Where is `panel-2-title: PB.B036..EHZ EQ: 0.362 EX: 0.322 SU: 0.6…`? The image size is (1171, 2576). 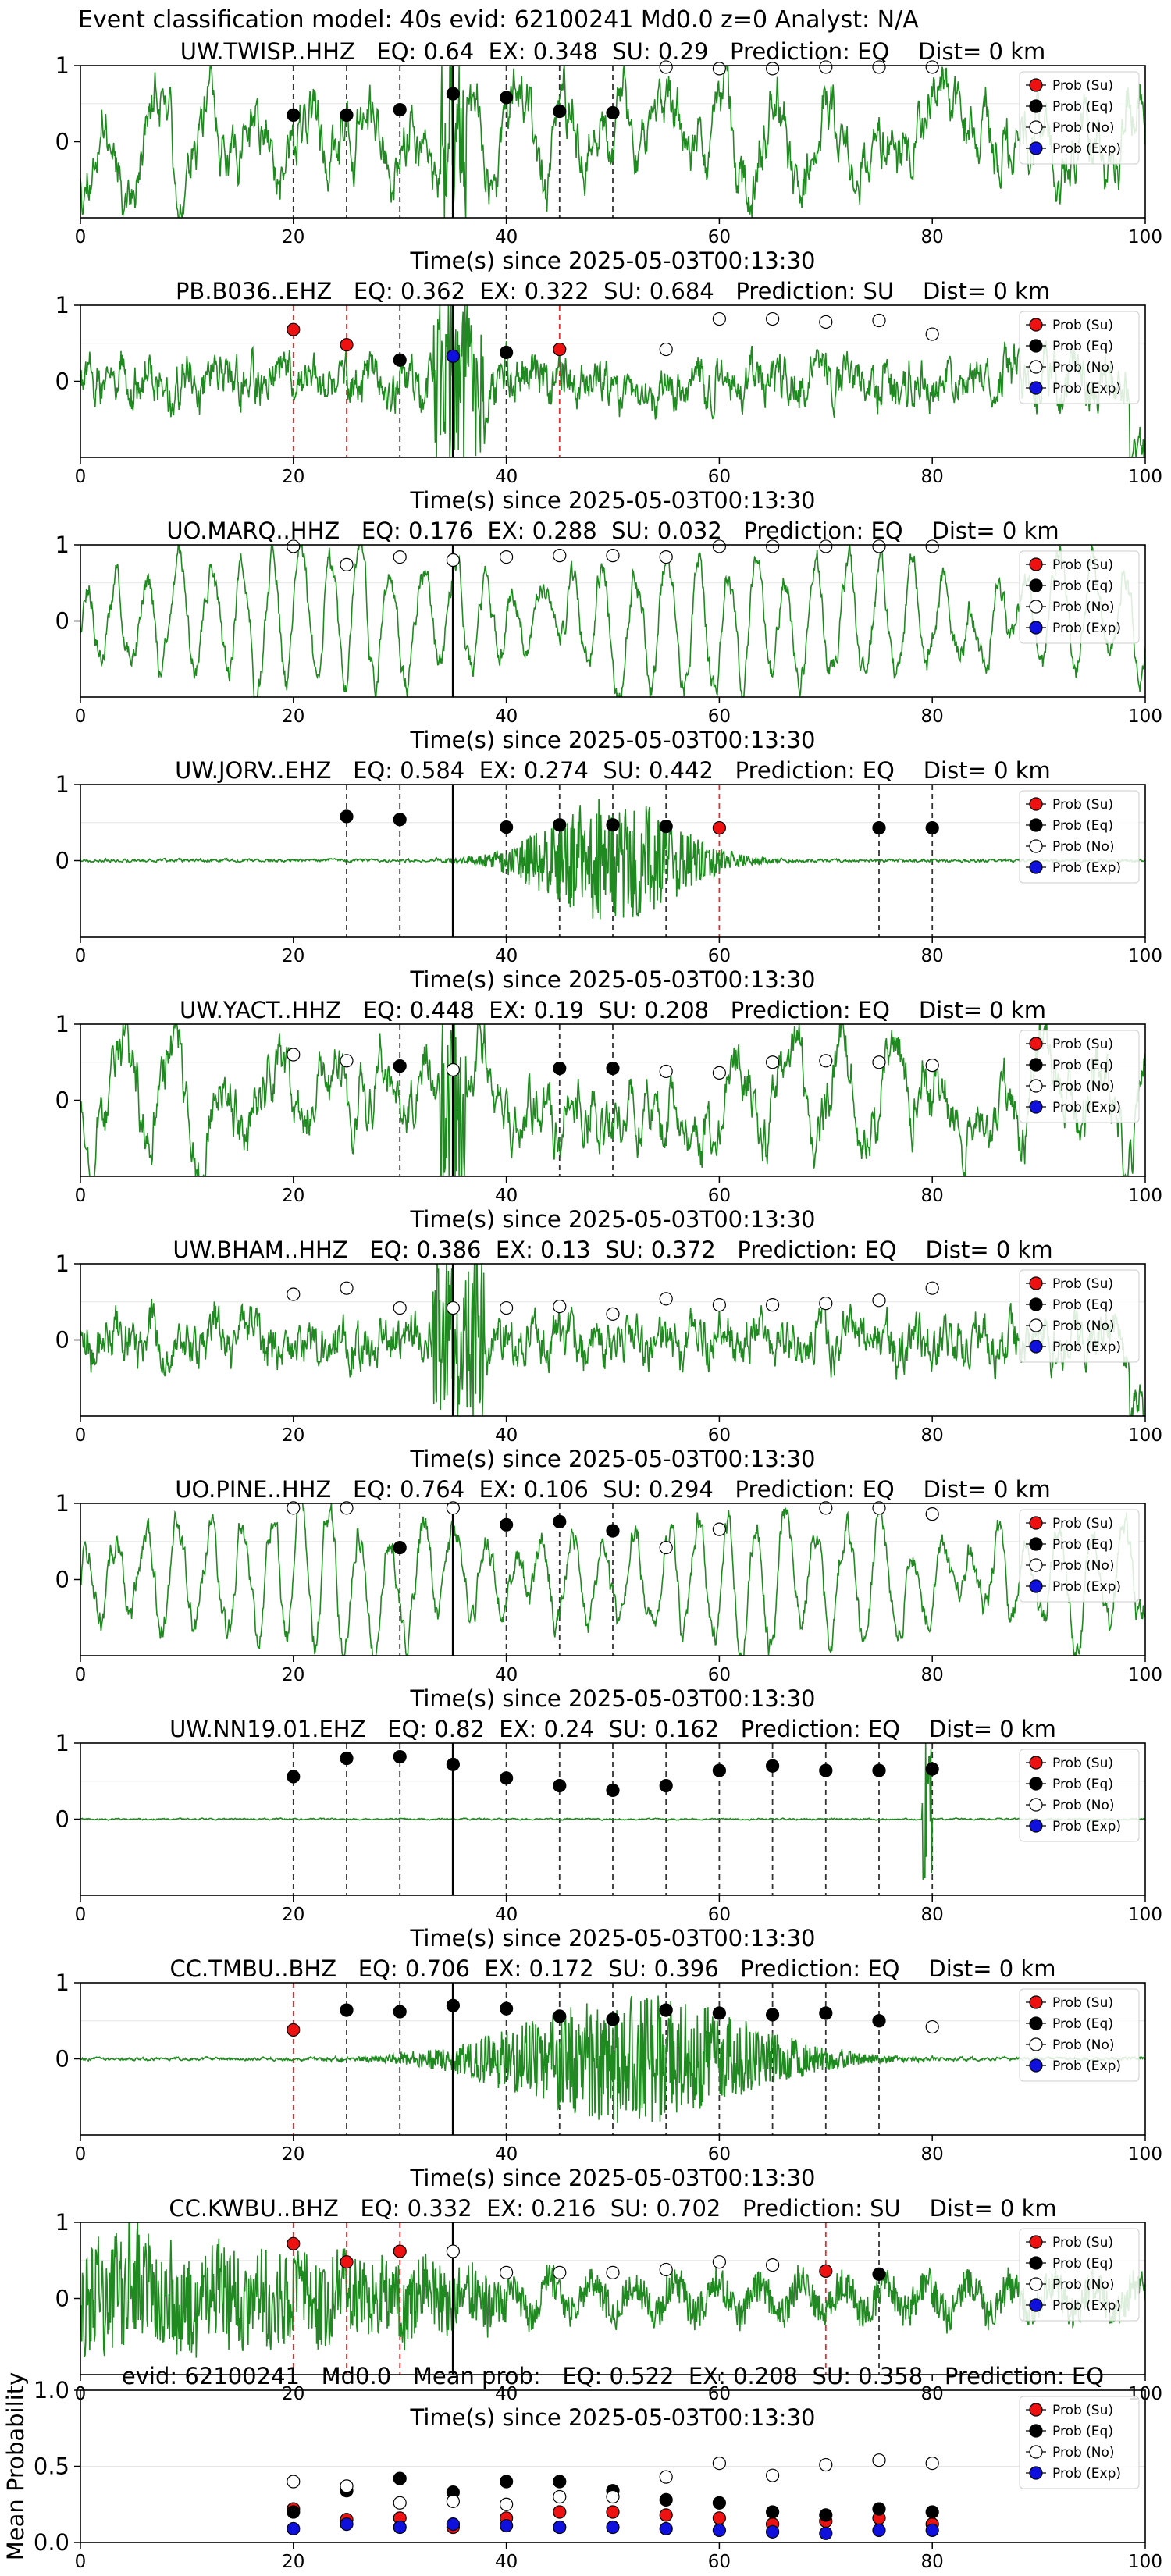 panel-2-title: PB.B036..EHZ EQ: 0.362 EX: 0.322 SU: 0.6… is located at coordinates (613, 291).